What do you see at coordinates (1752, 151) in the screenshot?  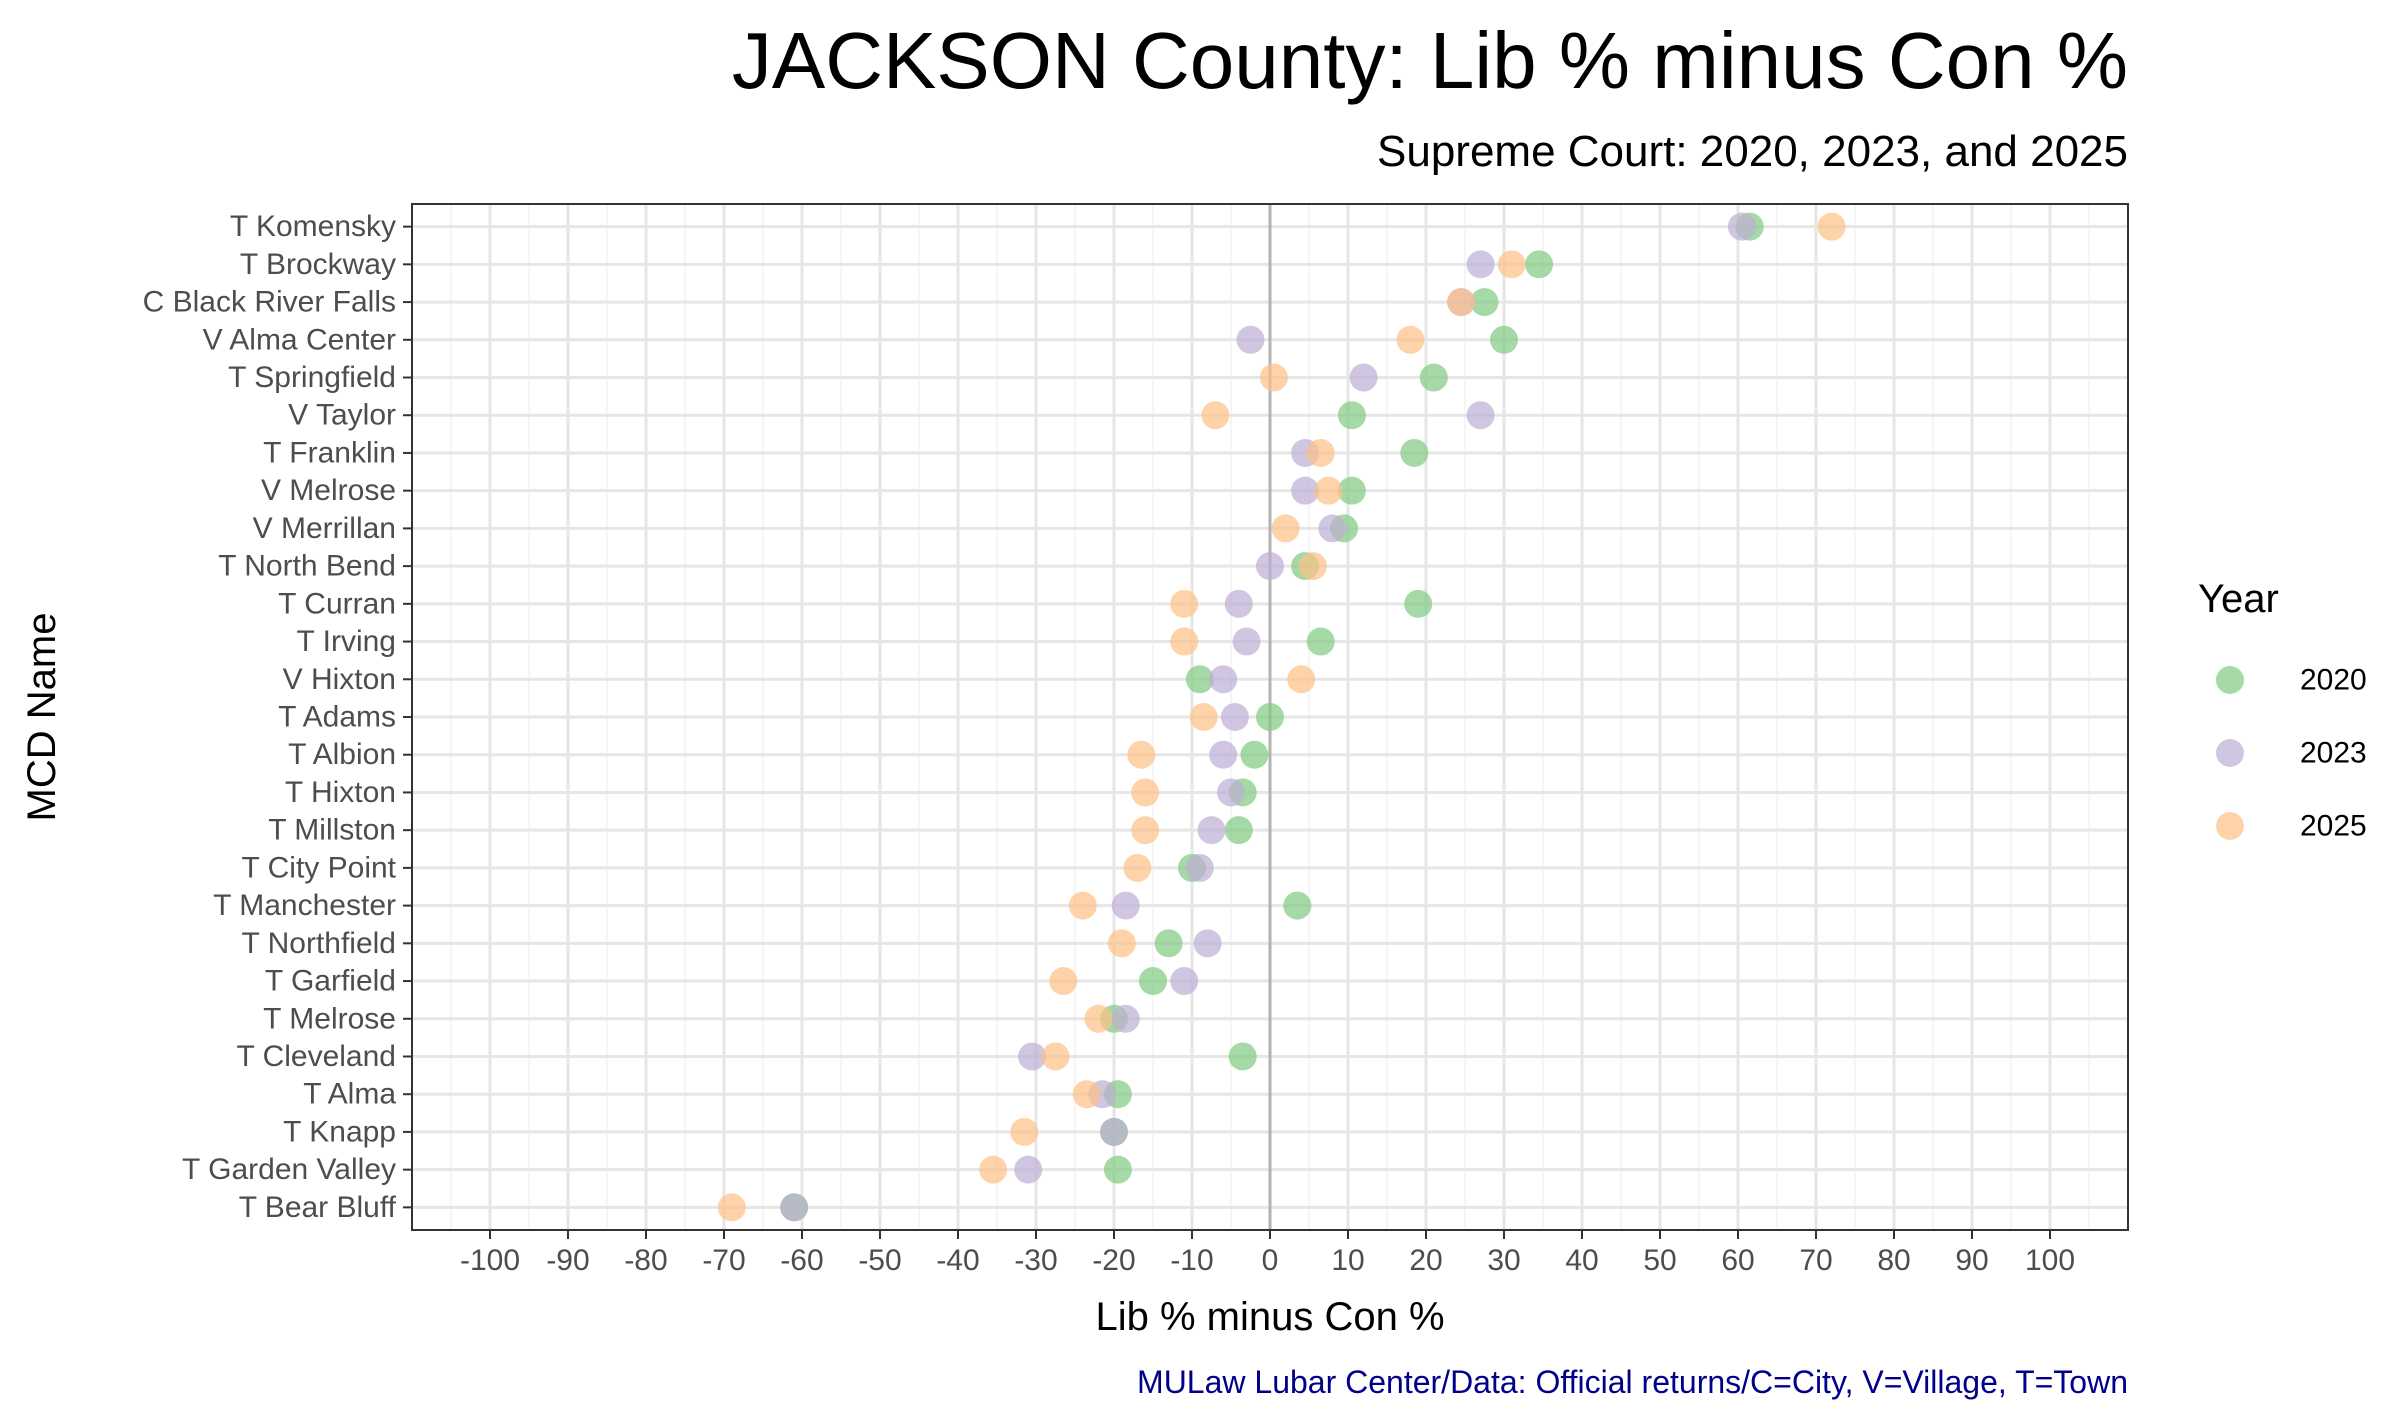 I see `chart-subtitle: Supreme Court: 2020, 2023, and 2025` at bounding box center [1752, 151].